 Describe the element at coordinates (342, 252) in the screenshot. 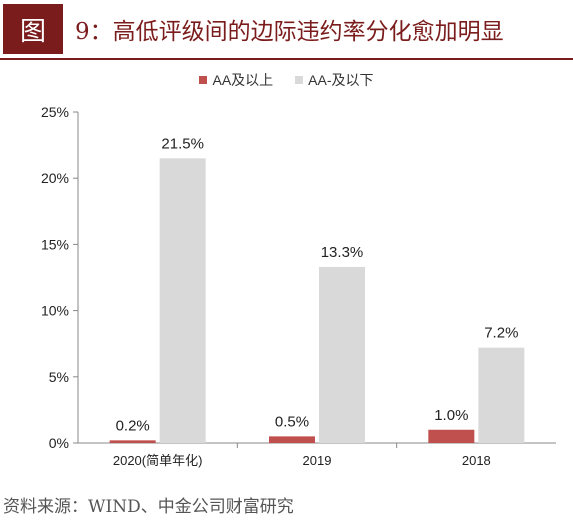

I see `data-label: 13.3%` at that location.